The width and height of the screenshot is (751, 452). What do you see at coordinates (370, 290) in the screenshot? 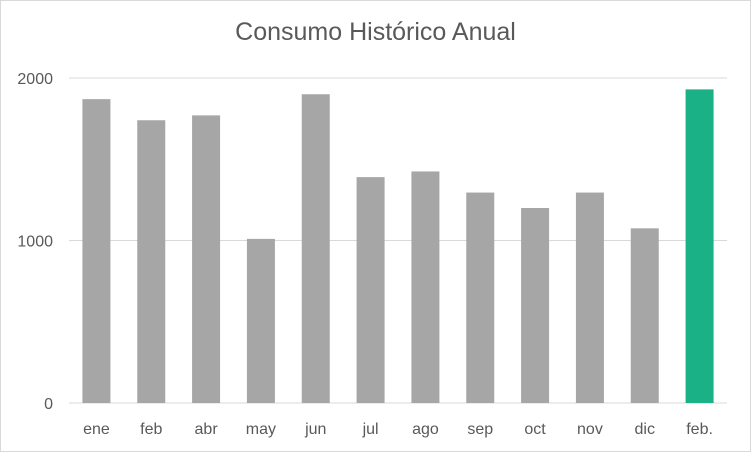
I see `bar-jul` at bounding box center [370, 290].